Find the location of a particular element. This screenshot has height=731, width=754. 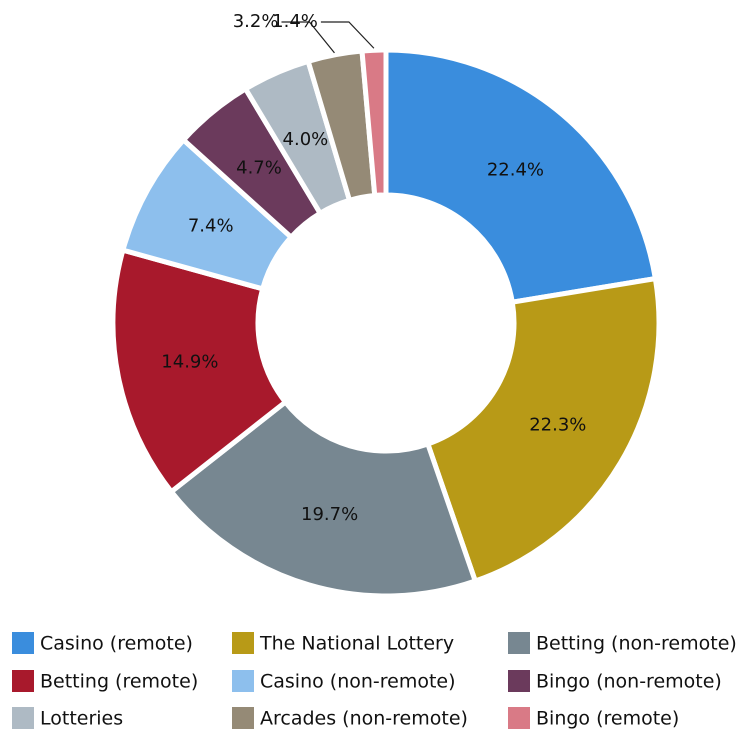

slice-label: 22.3% is located at coordinates (557, 424).